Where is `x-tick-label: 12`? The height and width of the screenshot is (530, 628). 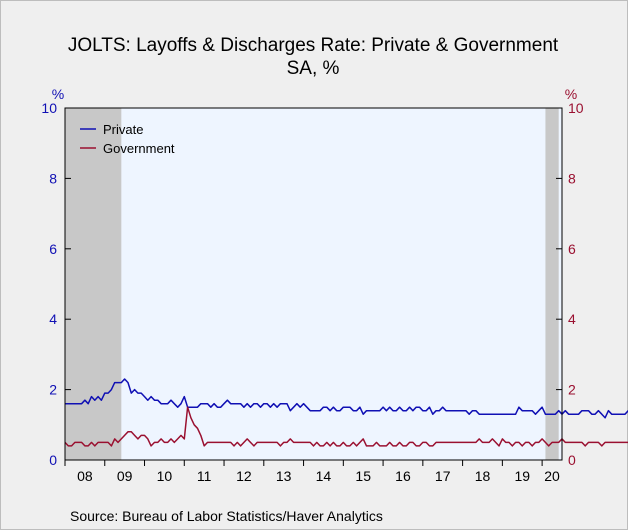
x-tick-label: 12 is located at coordinates (244, 476).